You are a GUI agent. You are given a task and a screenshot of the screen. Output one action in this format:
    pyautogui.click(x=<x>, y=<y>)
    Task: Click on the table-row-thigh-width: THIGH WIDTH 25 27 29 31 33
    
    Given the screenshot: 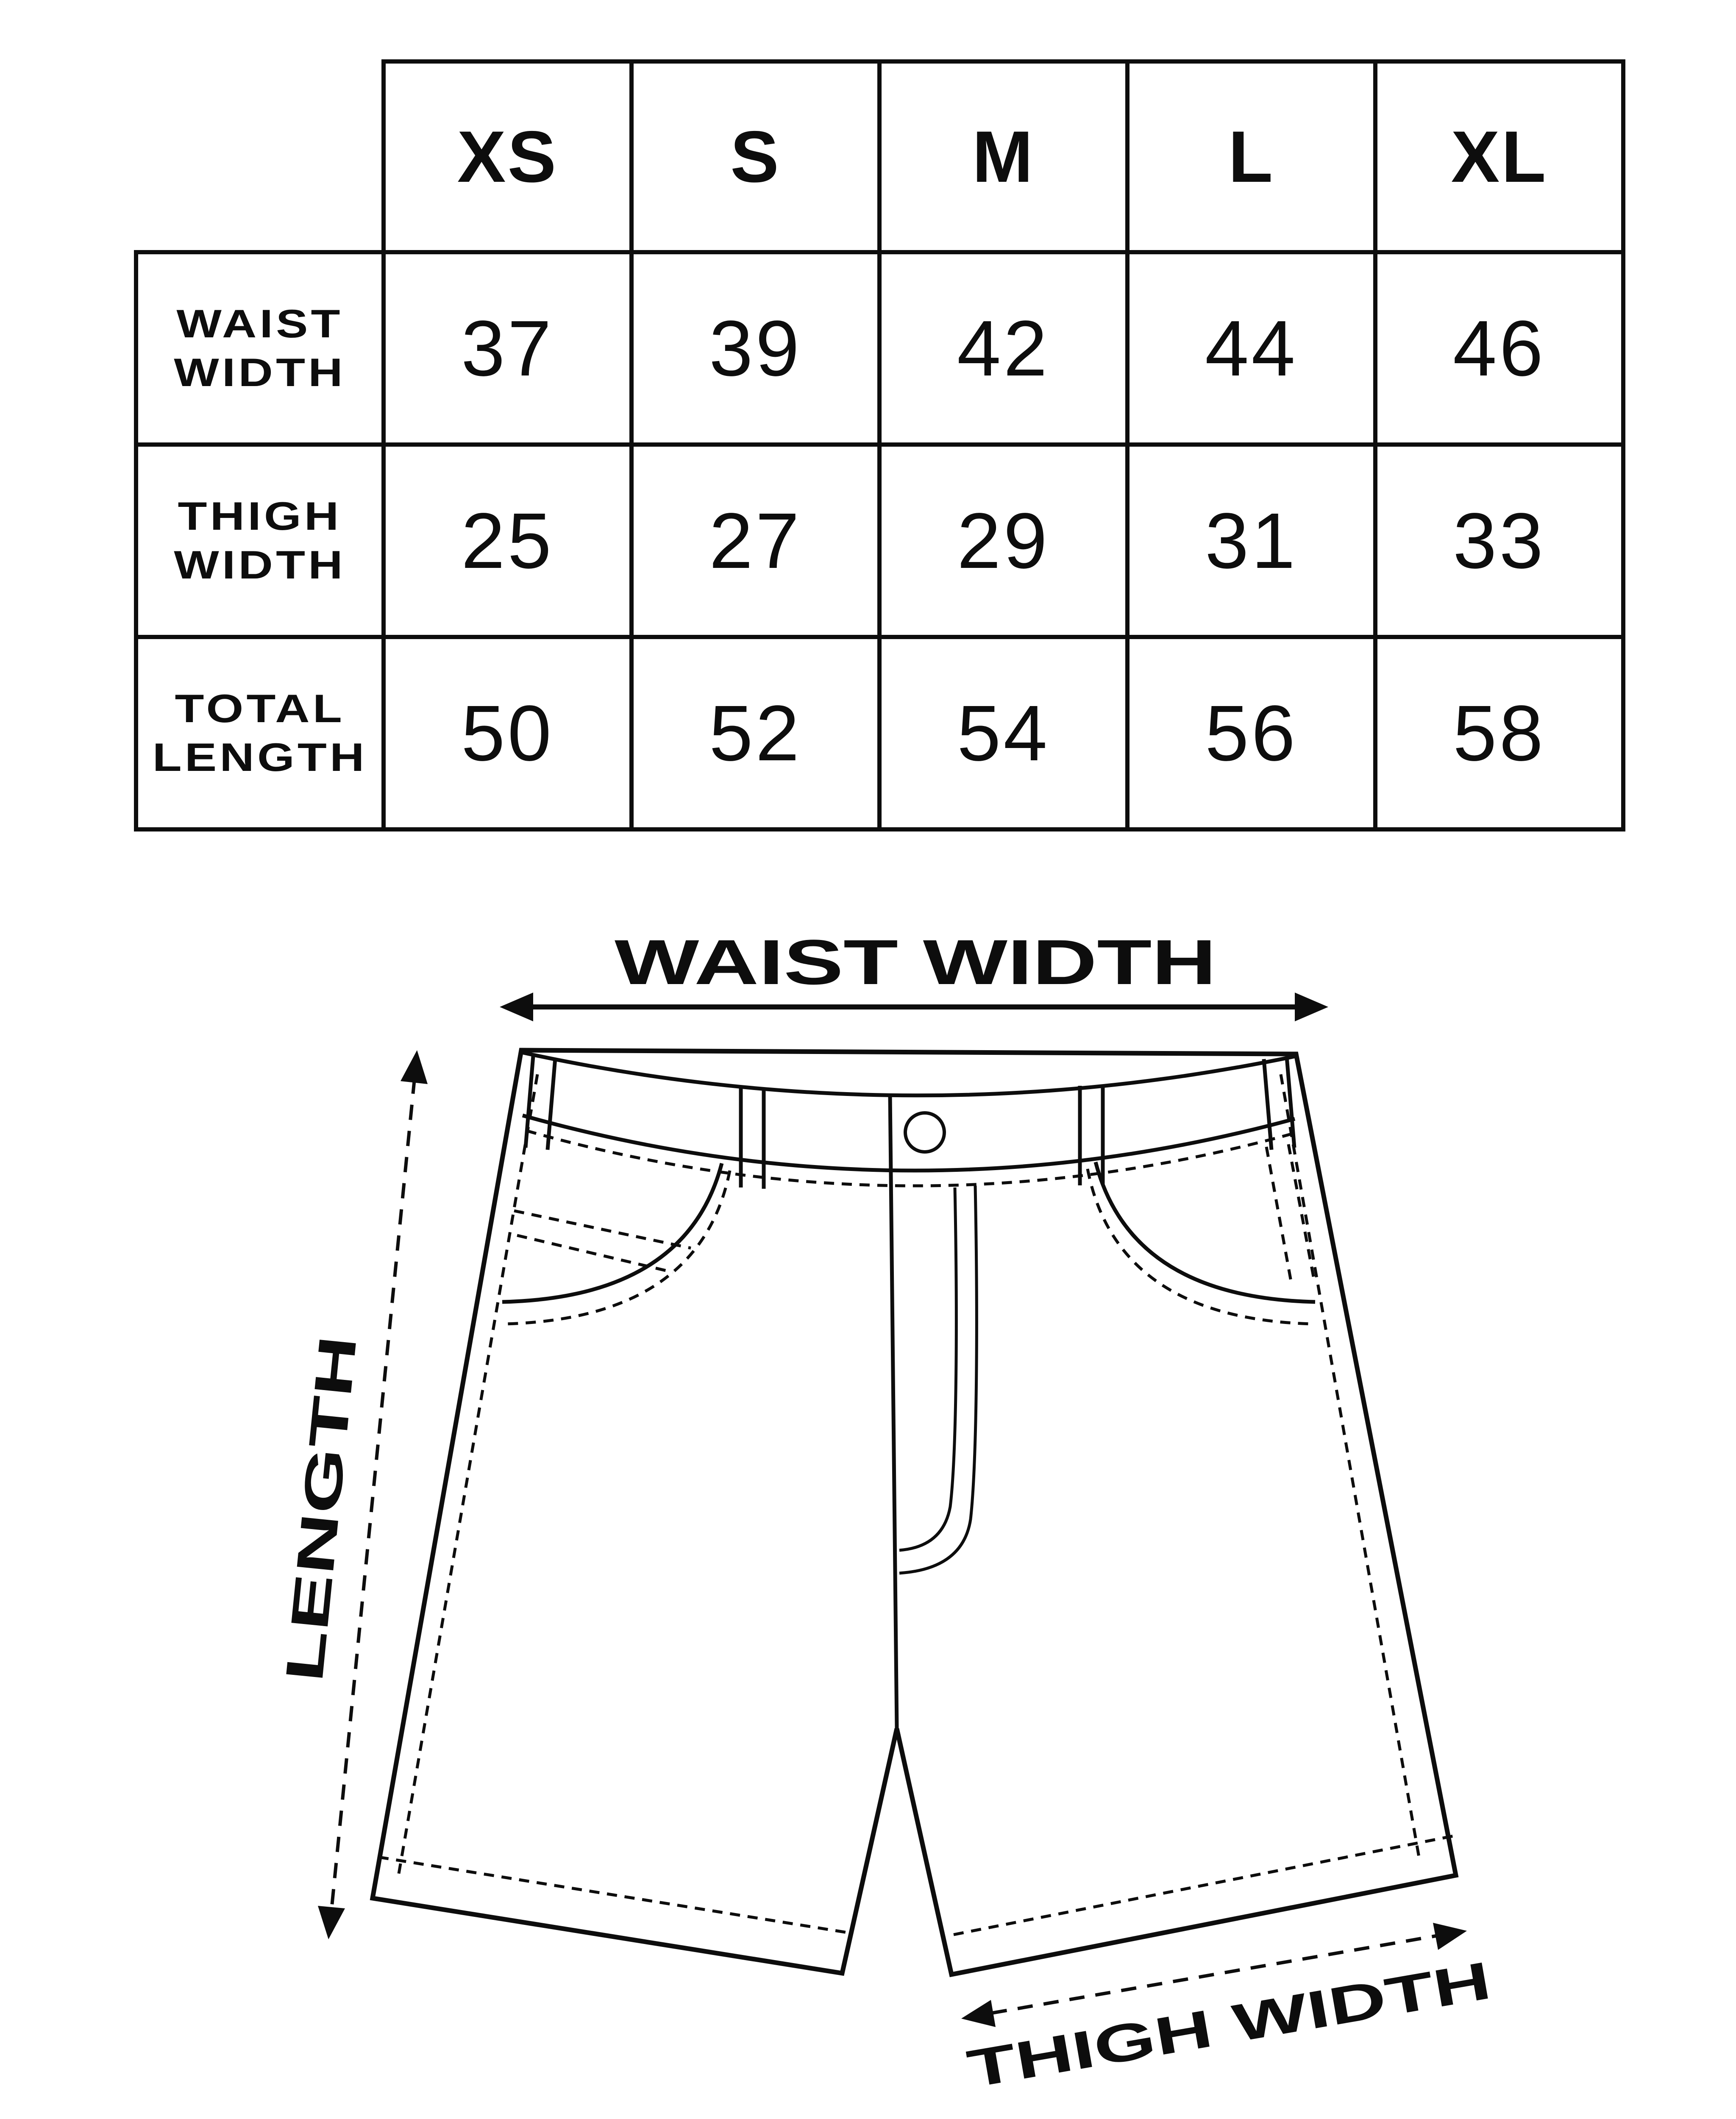 What is the action you would take?
    pyautogui.click(x=880, y=540)
    